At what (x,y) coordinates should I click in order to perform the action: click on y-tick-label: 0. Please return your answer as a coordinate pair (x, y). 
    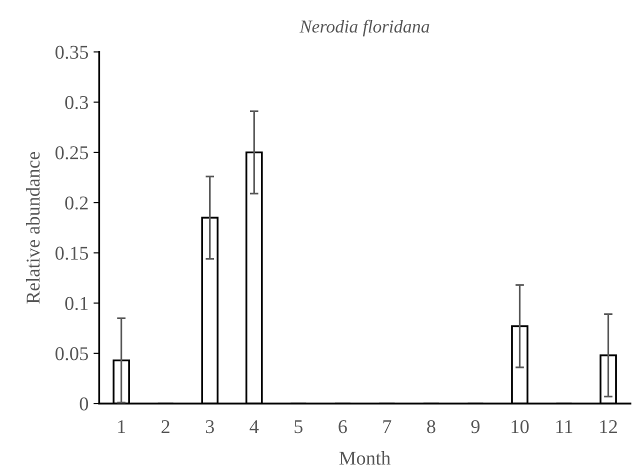
    Looking at the image, I should click on (84, 403).